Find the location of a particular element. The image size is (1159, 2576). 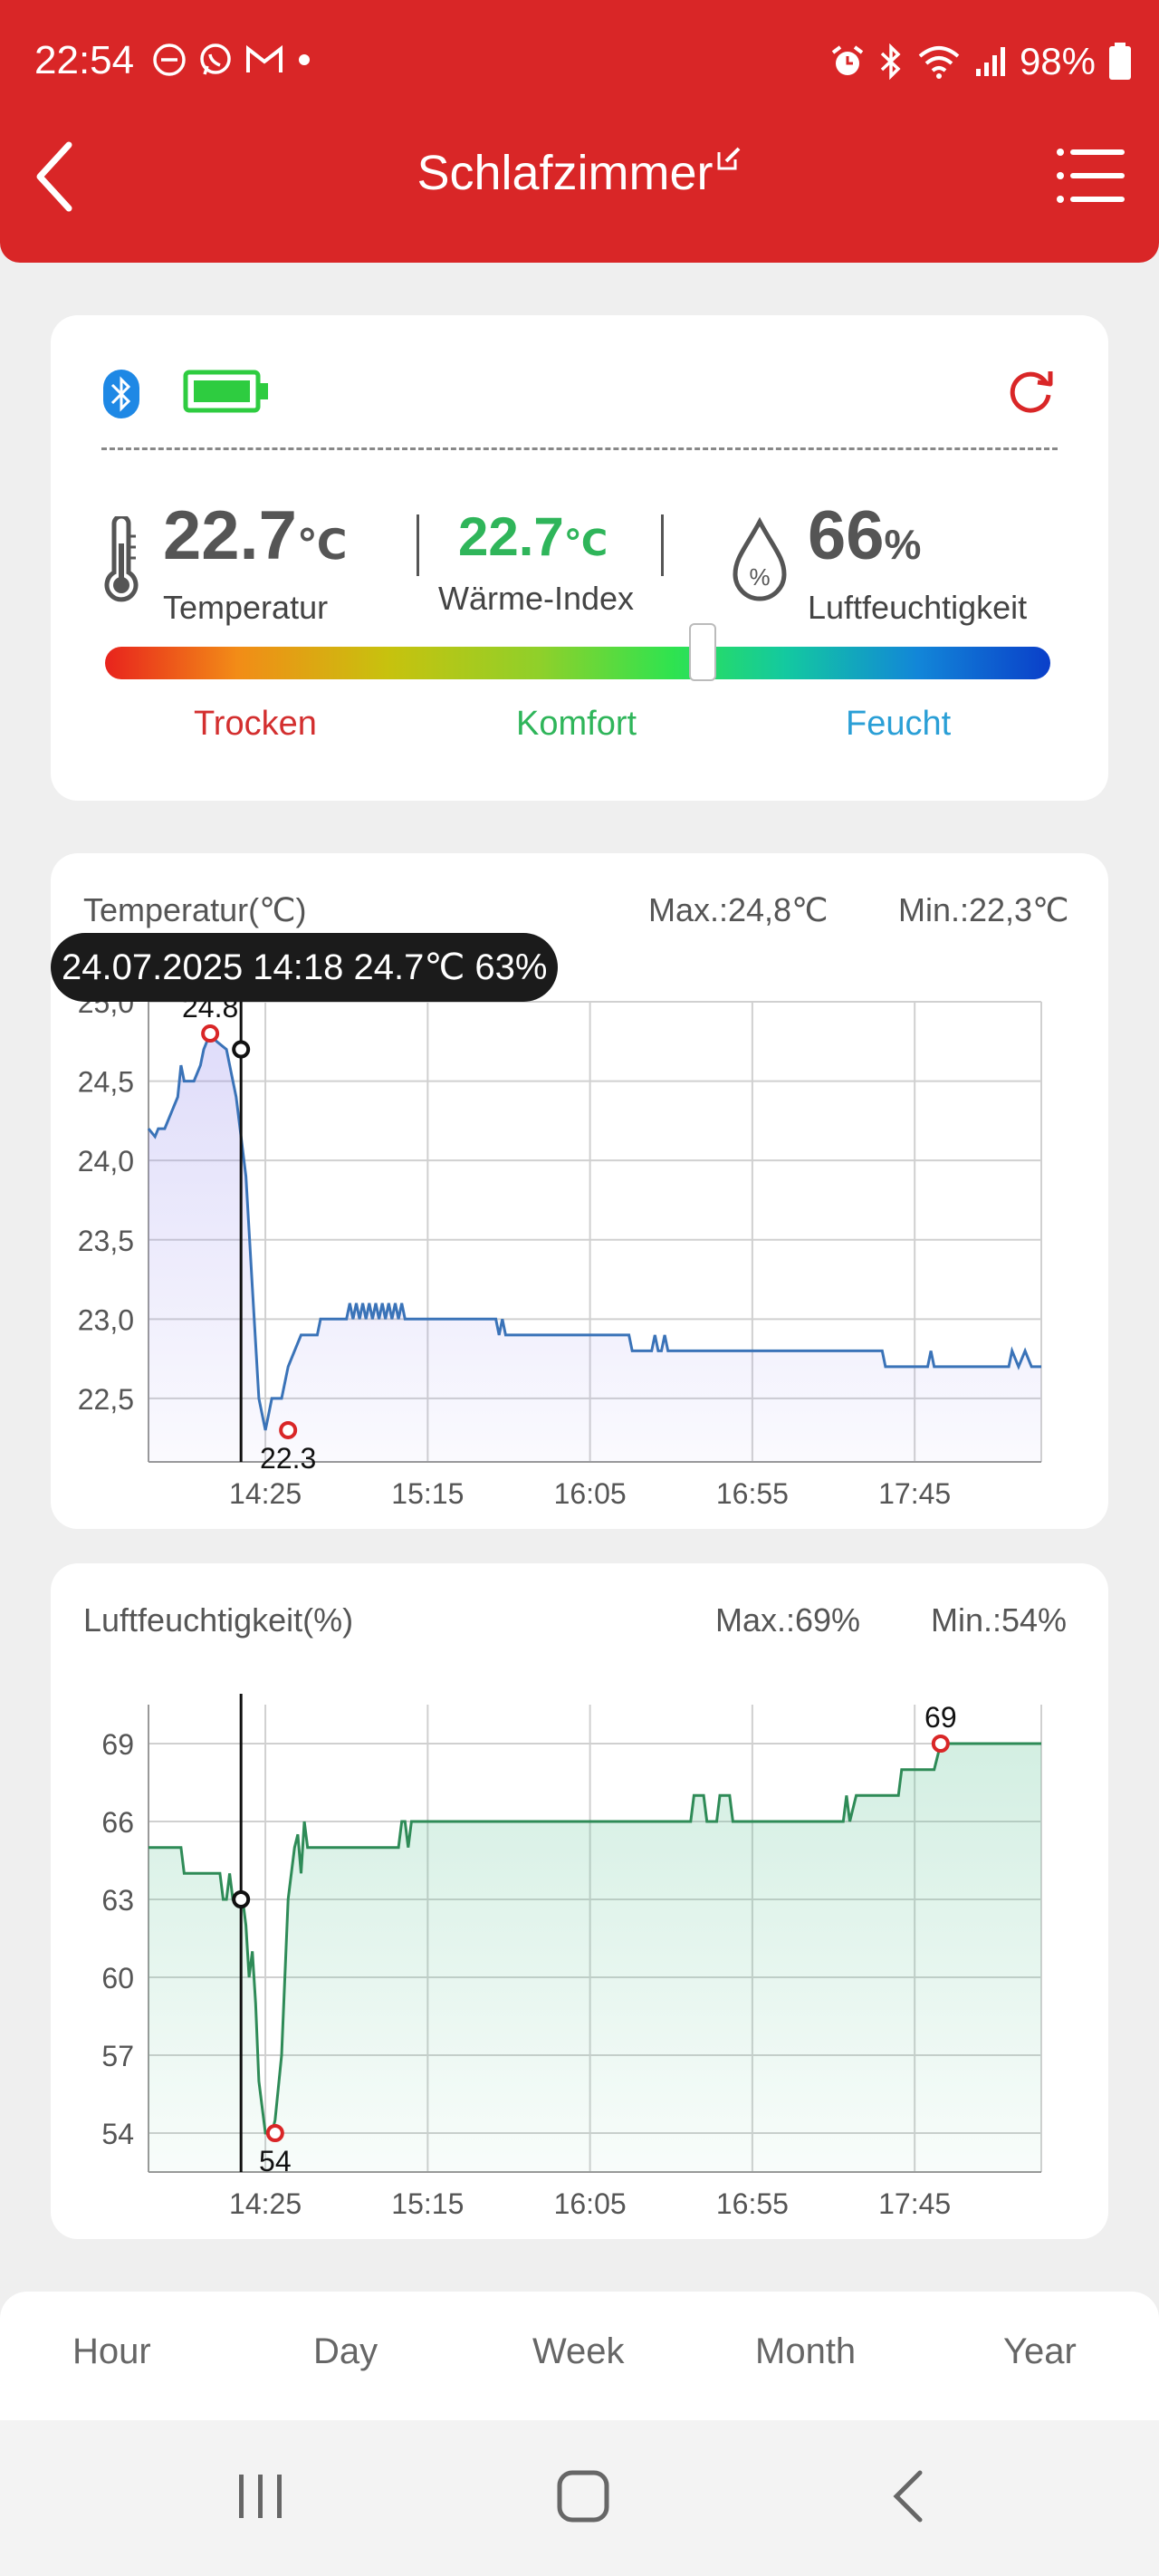

comfort-label-comfort: Komfort is located at coordinates (576, 724).